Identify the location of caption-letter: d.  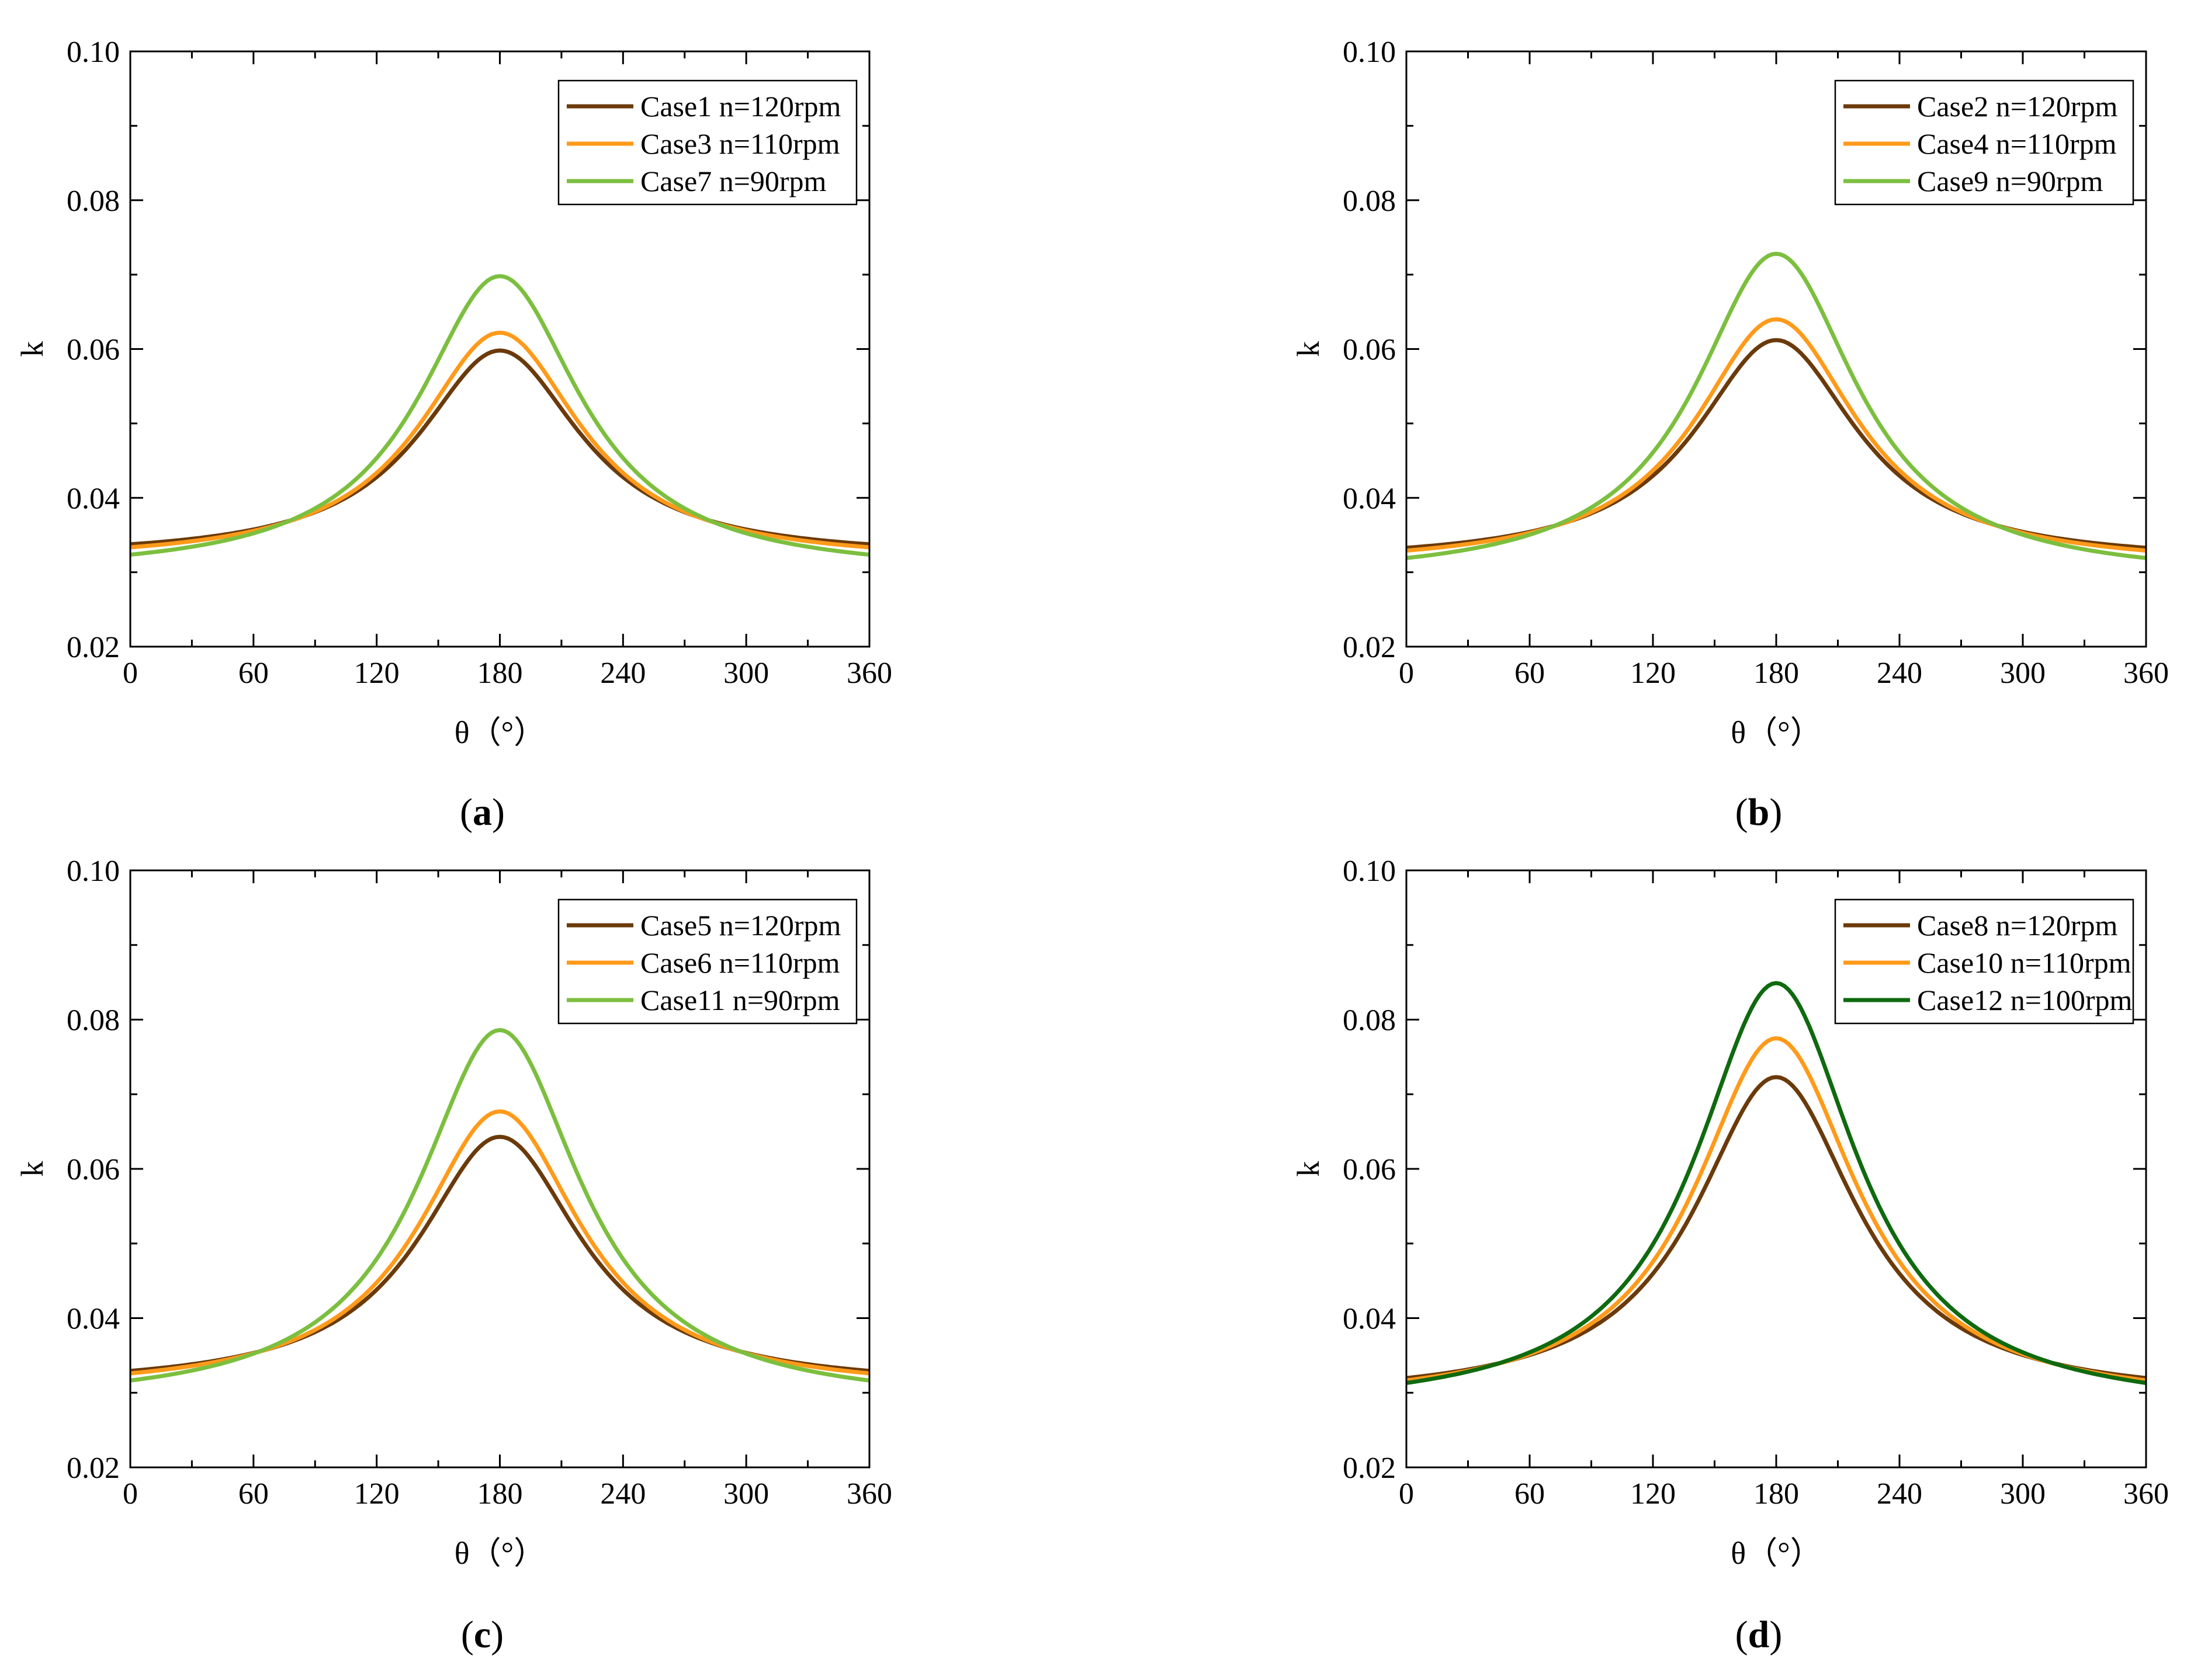
(1759, 1634).